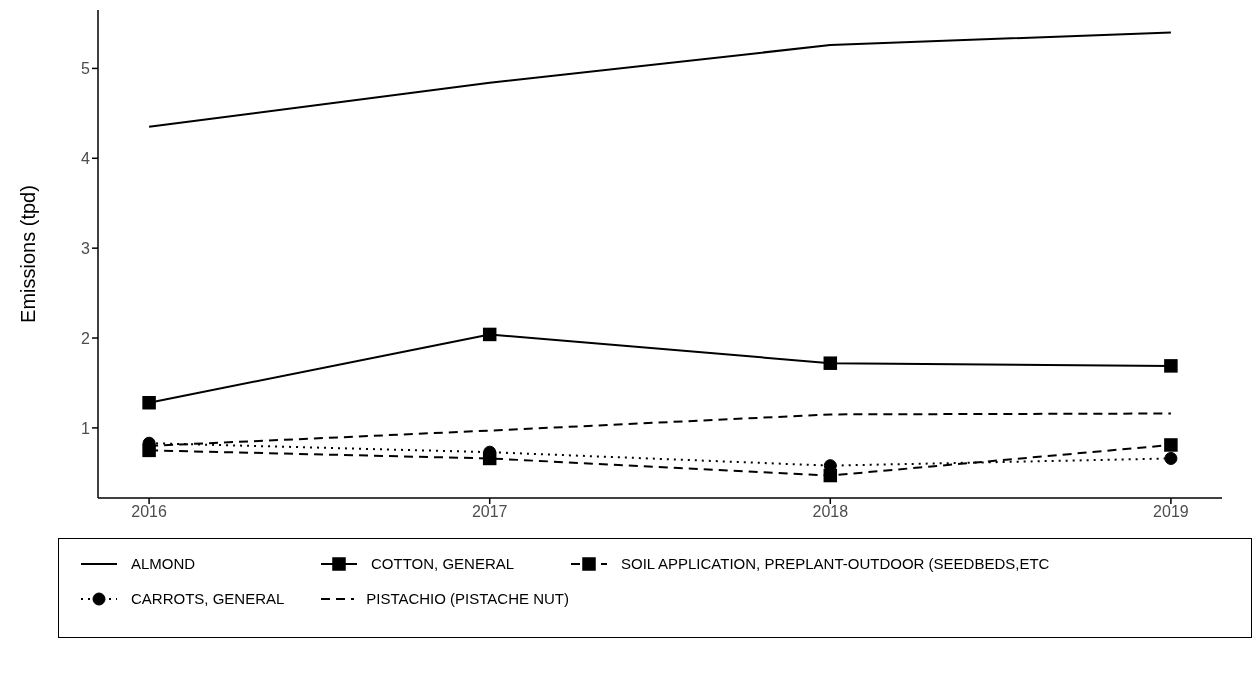 Image resolution: width=1260 pixels, height=696 pixels. Describe the element at coordinates (149, 512) in the screenshot. I see `x-tick-label: 2016` at that location.